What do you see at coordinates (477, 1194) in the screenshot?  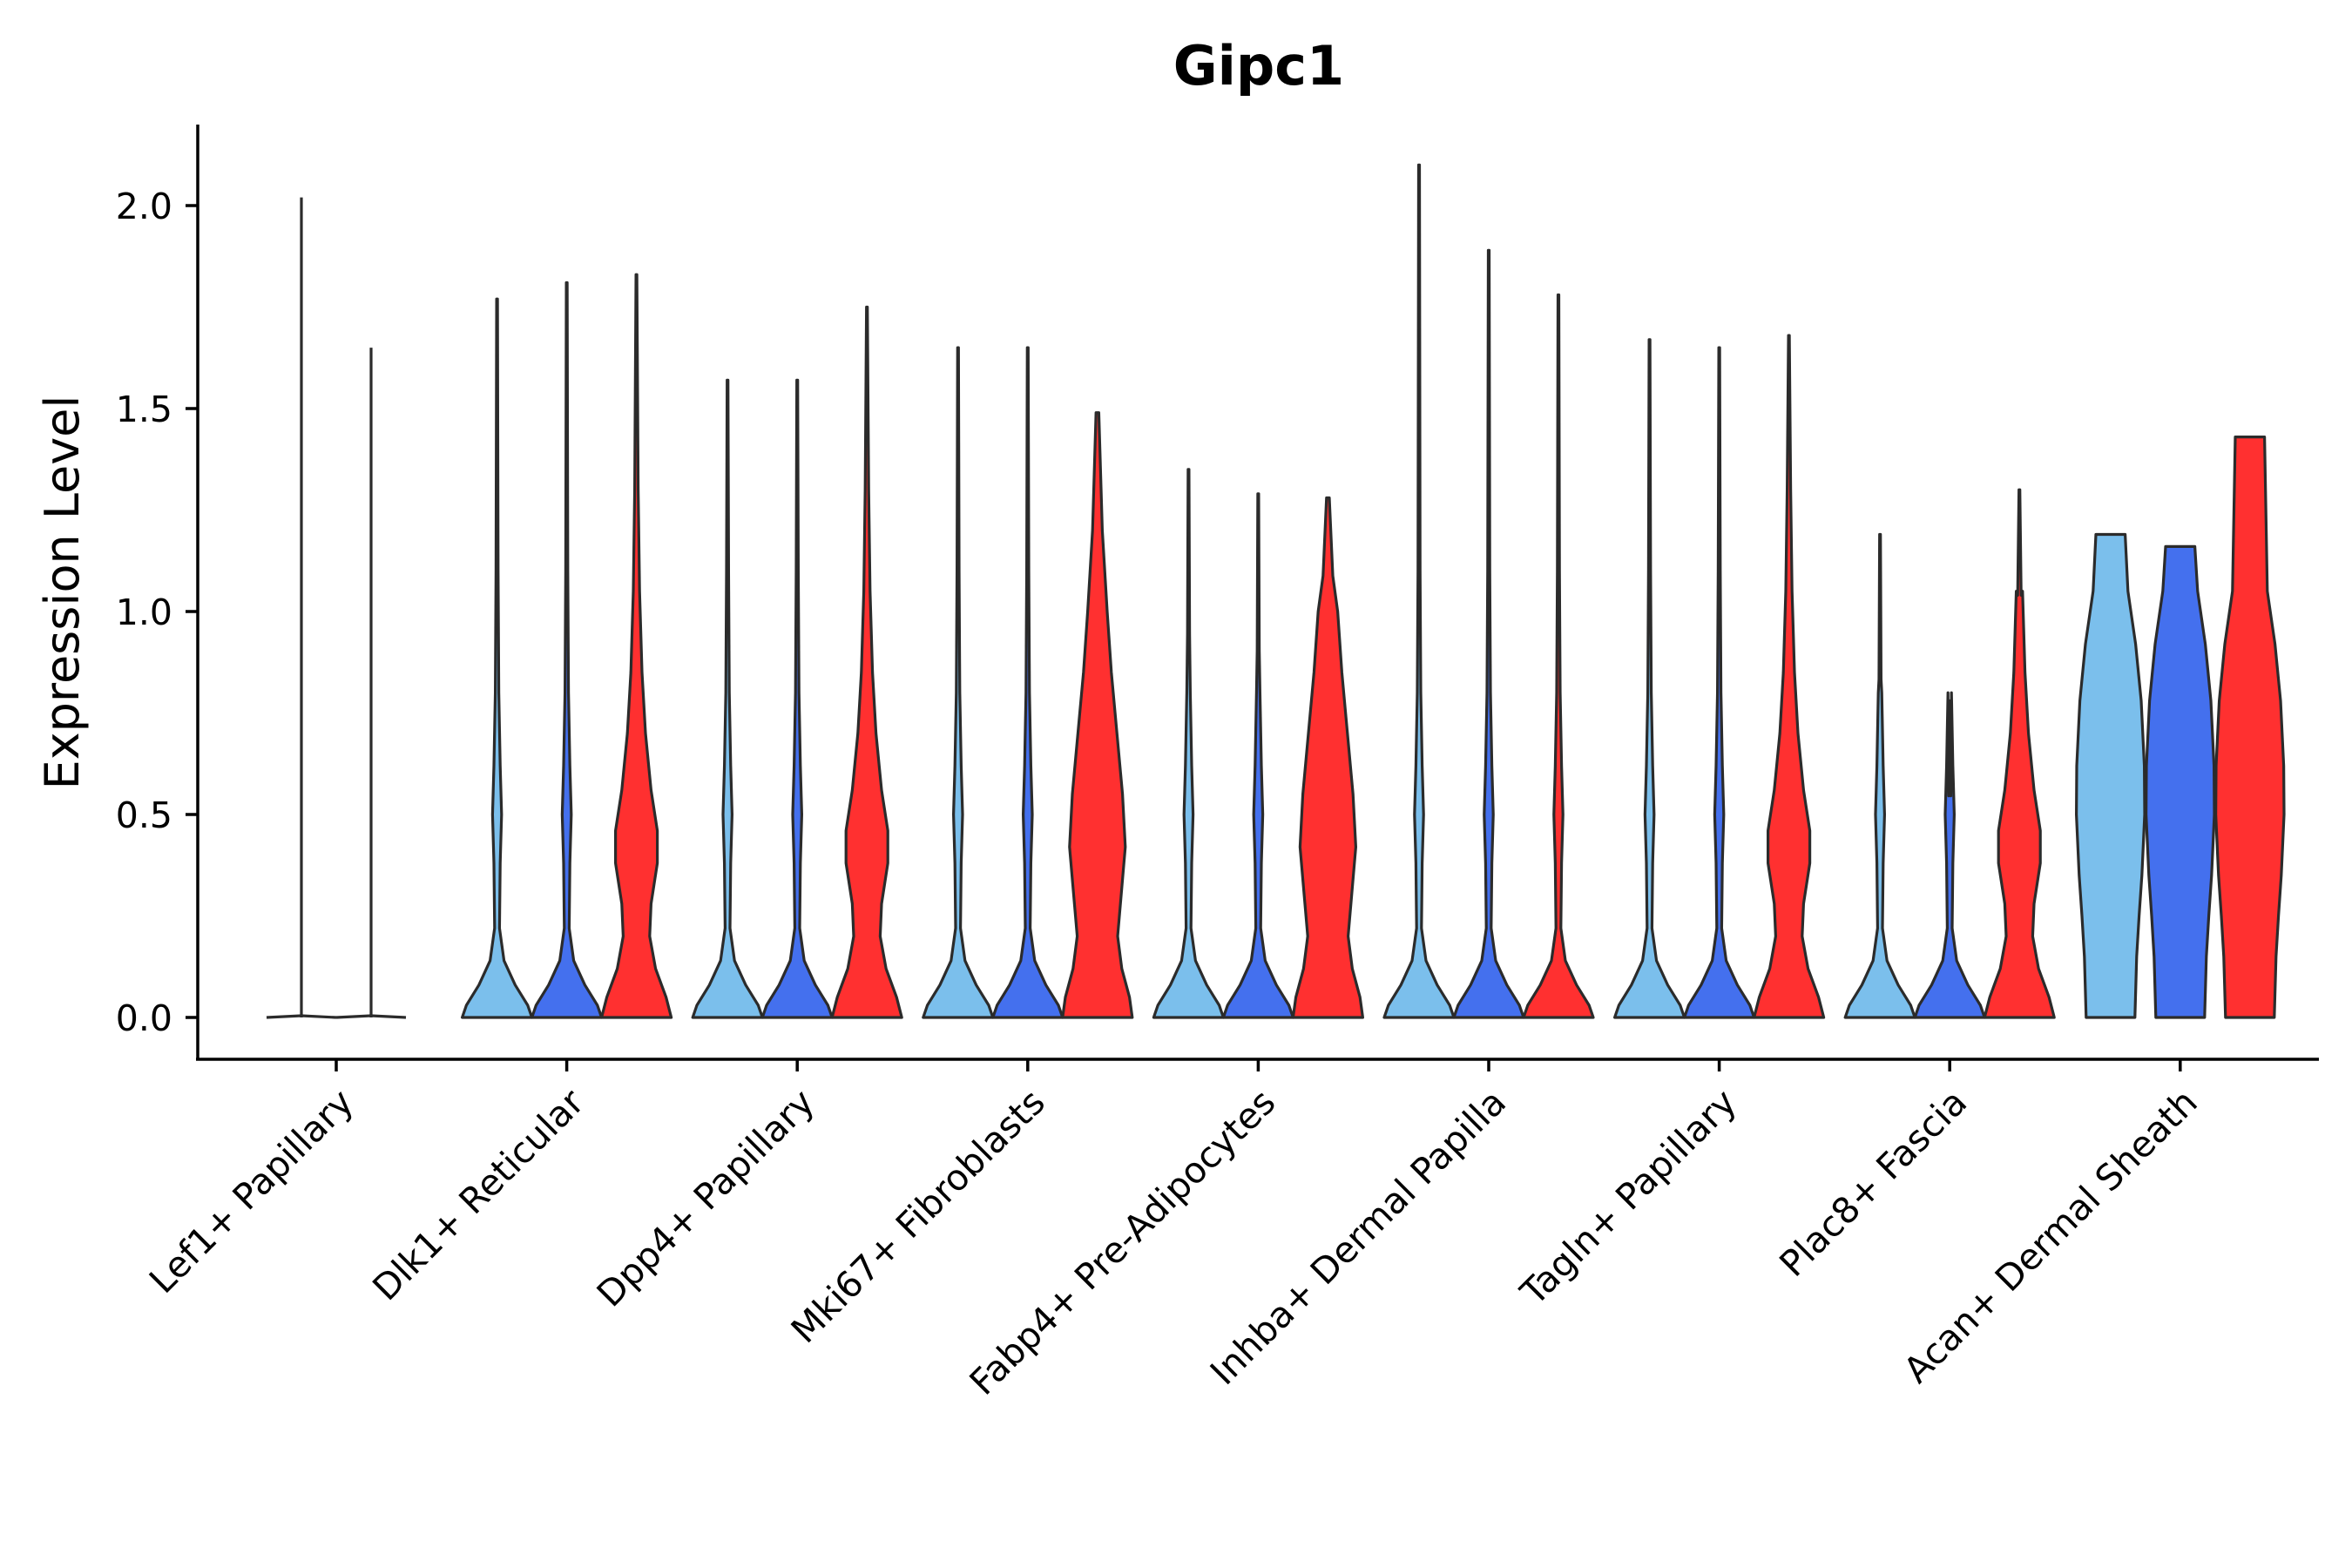 I see `x-tick-label: Dlk1+ Reticular` at bounding box center [477, 1194].